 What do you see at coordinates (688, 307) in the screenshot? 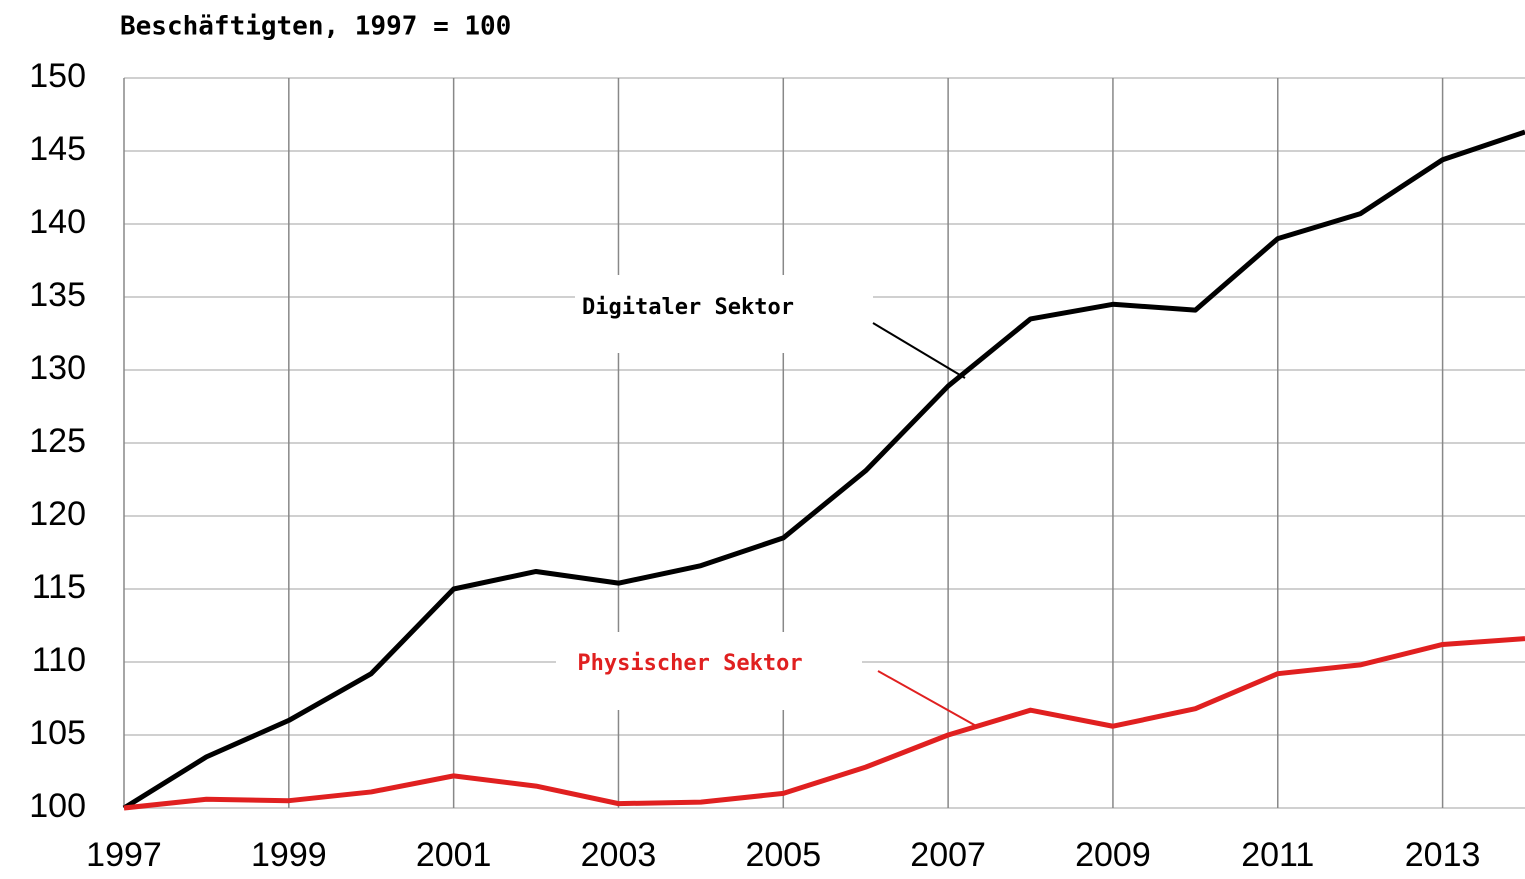
I see `annotation-label: Digitaler Sektor` at bounding box center [688, 307].